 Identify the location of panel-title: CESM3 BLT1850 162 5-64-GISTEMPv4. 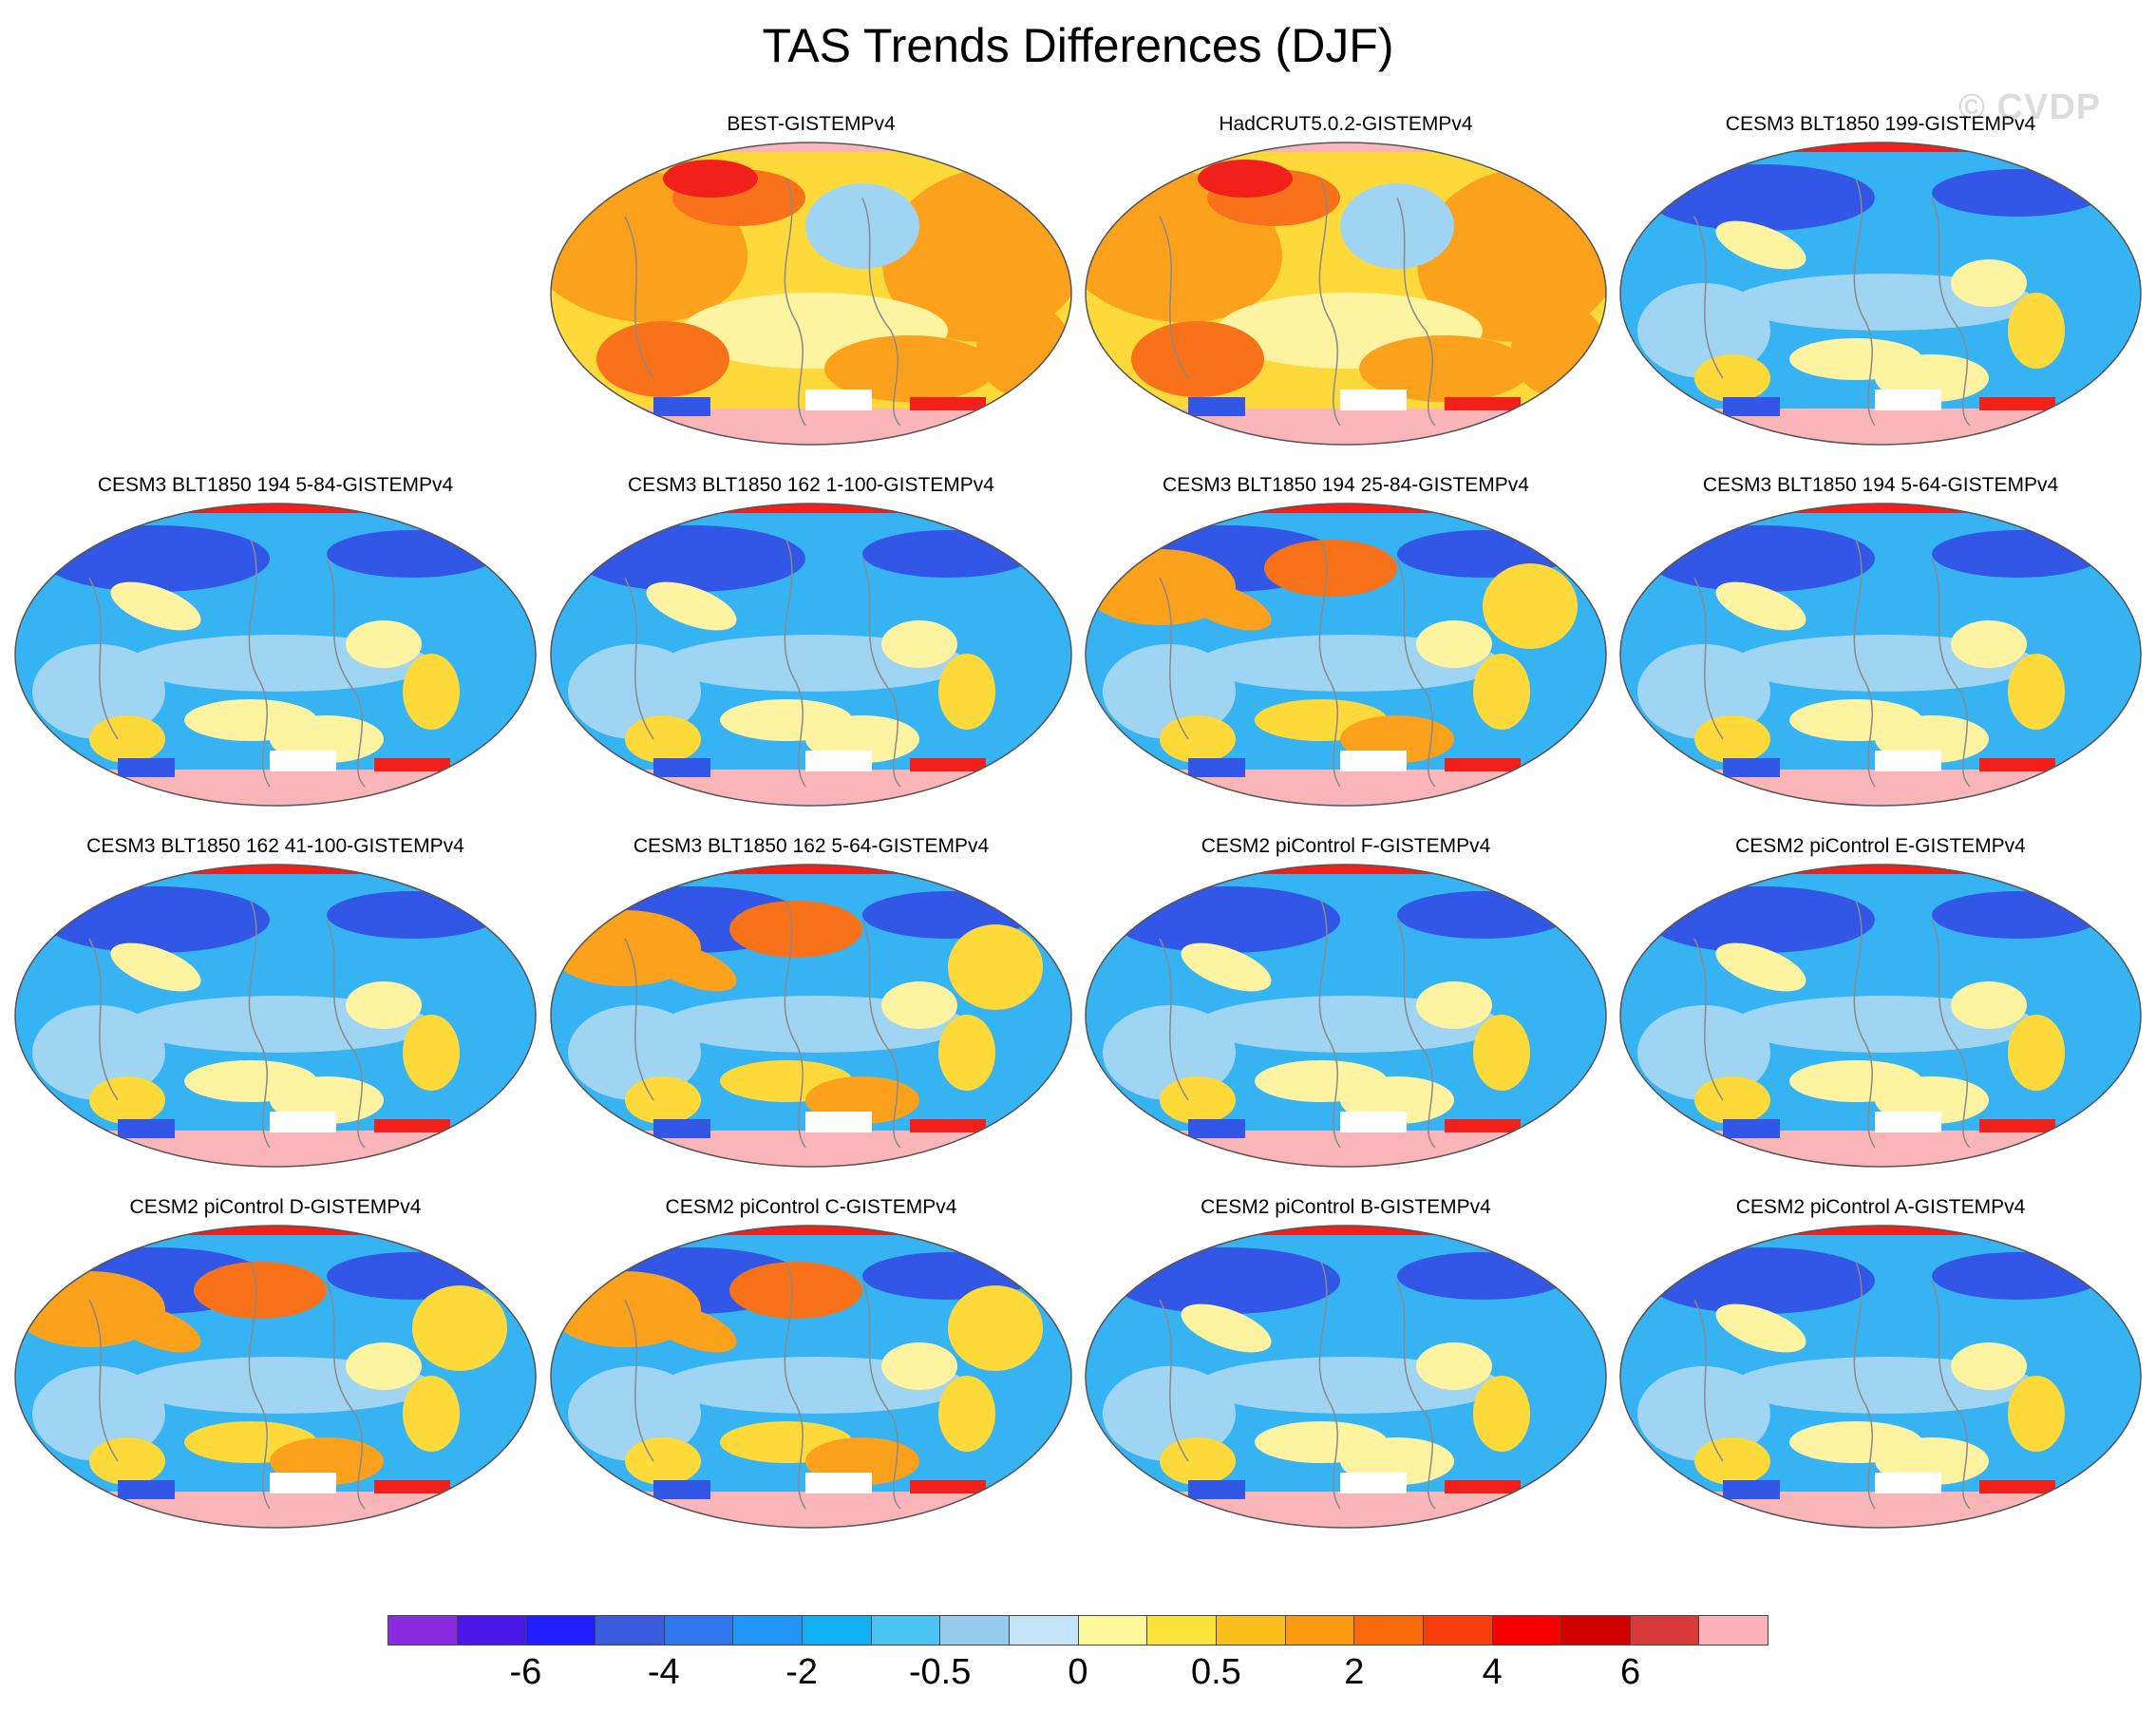
(812, 846).